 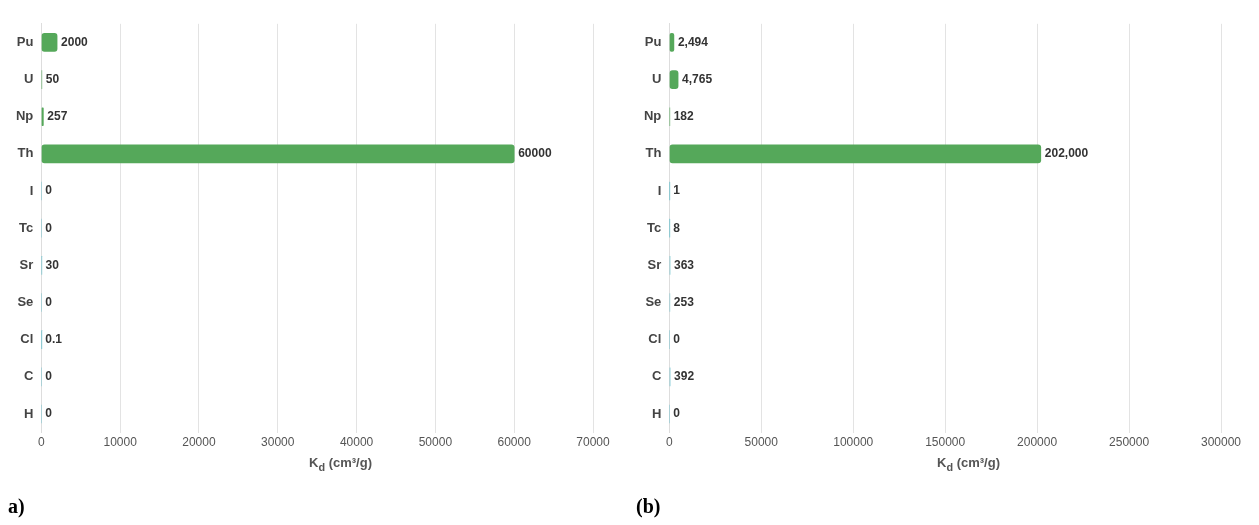 I want to click on data-label: 2000, so click(x=75, y=41).